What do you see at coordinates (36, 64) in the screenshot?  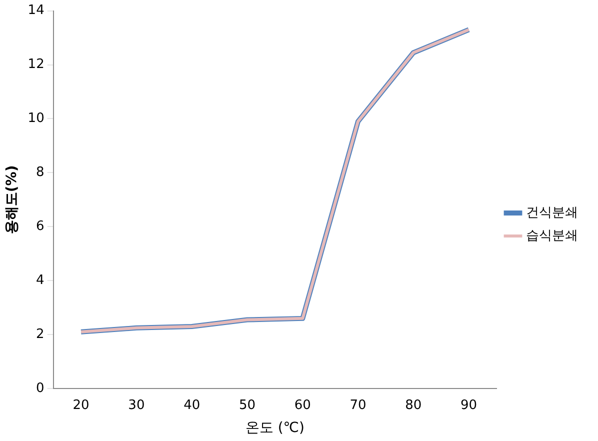 I see `y-tick-label: 12` at bounding box center [36, 64].